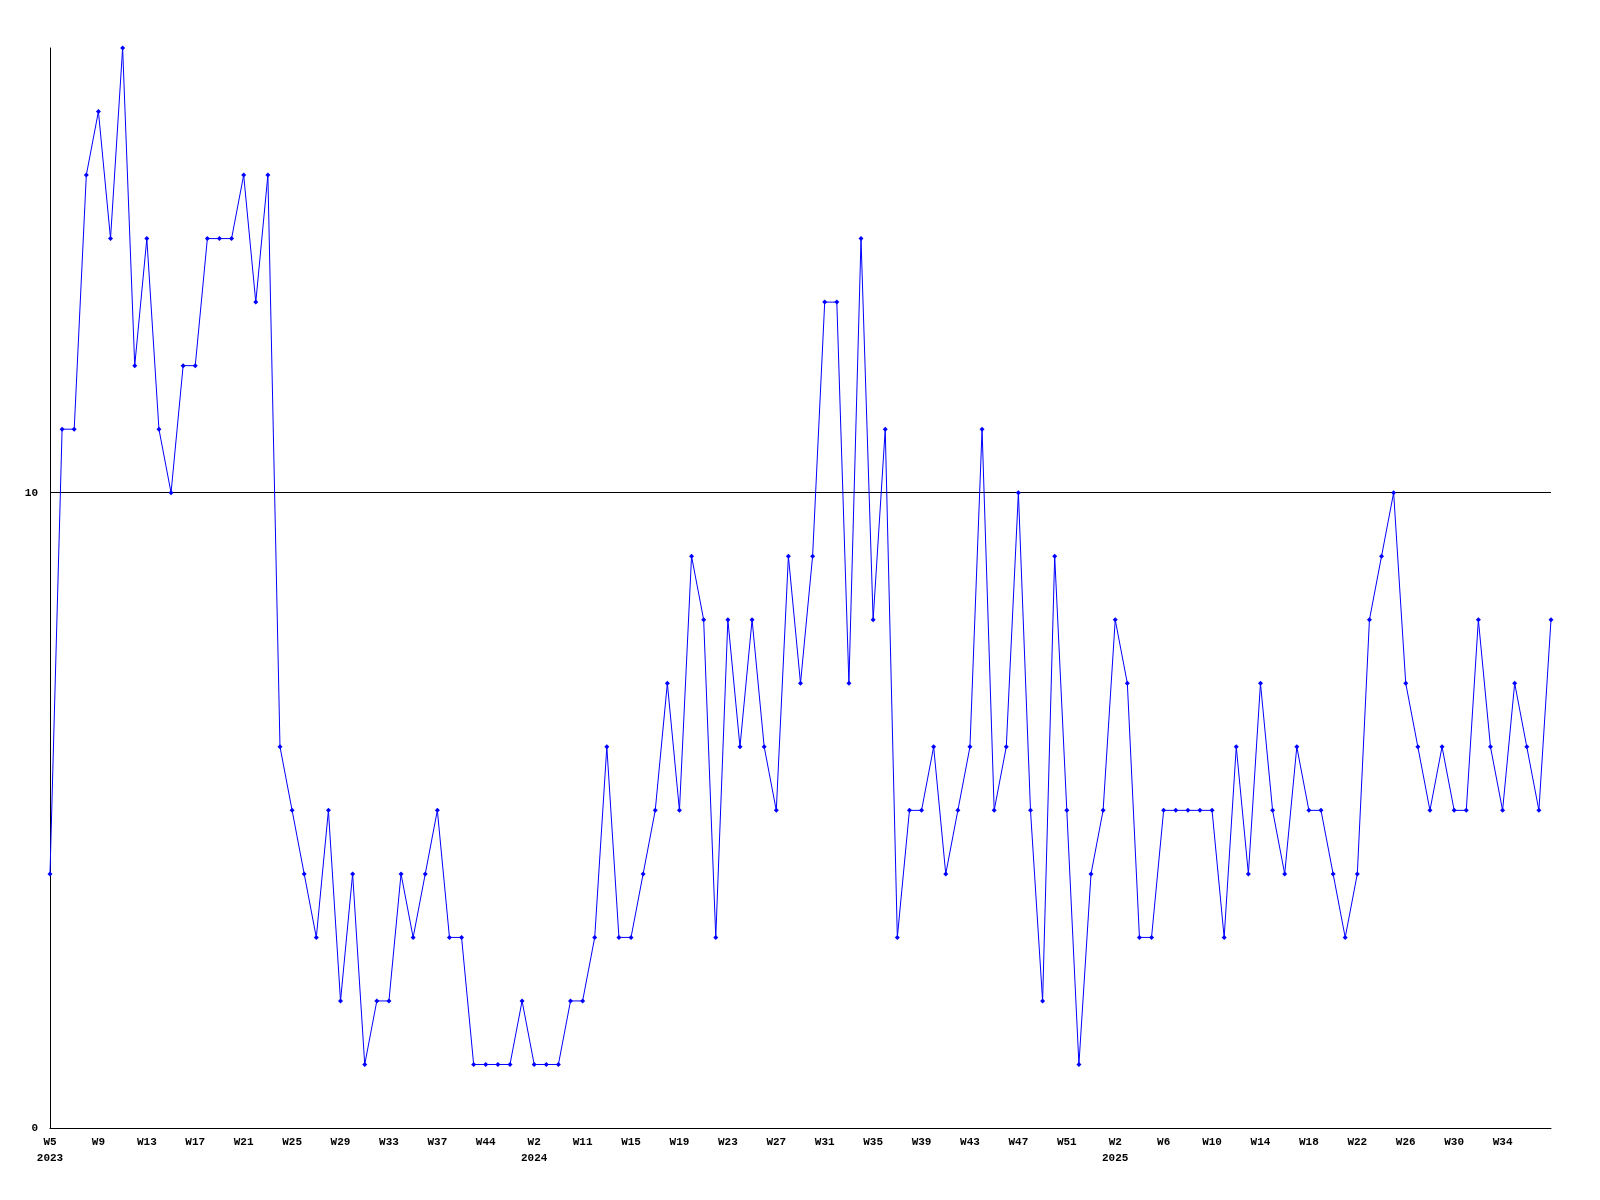 The width and height of the screenshot is (1600, 1200). Describe the element at coordinates (340, 1142) in the screenshot. I see `x-tick-label: W29` at that location.